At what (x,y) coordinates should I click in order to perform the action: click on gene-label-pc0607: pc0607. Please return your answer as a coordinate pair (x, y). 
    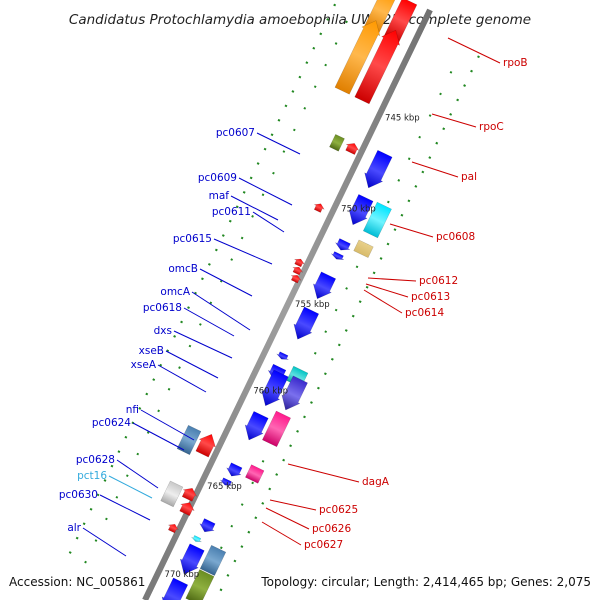
    Looking at the image, I should click on (235, 133).